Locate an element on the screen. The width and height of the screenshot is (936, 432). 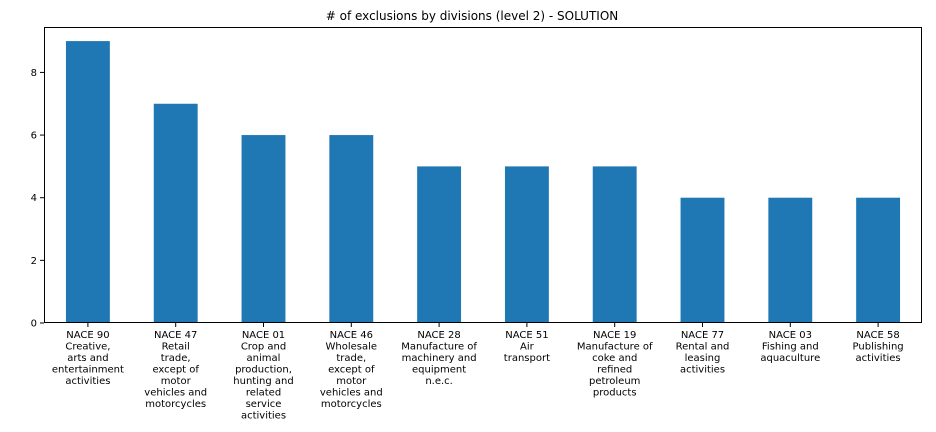
x-tick-label-line: production, is located at coordinates (263, 370).